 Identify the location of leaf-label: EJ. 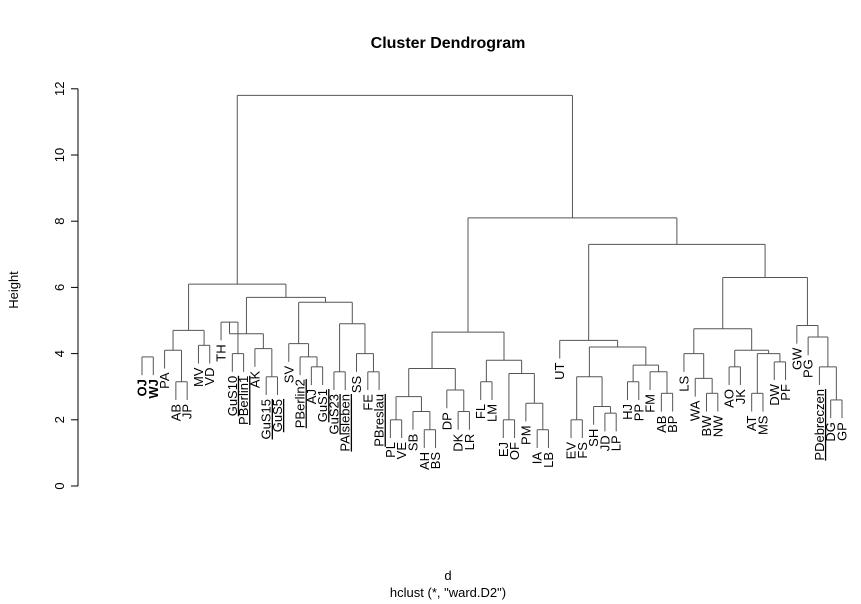
(503, 449).